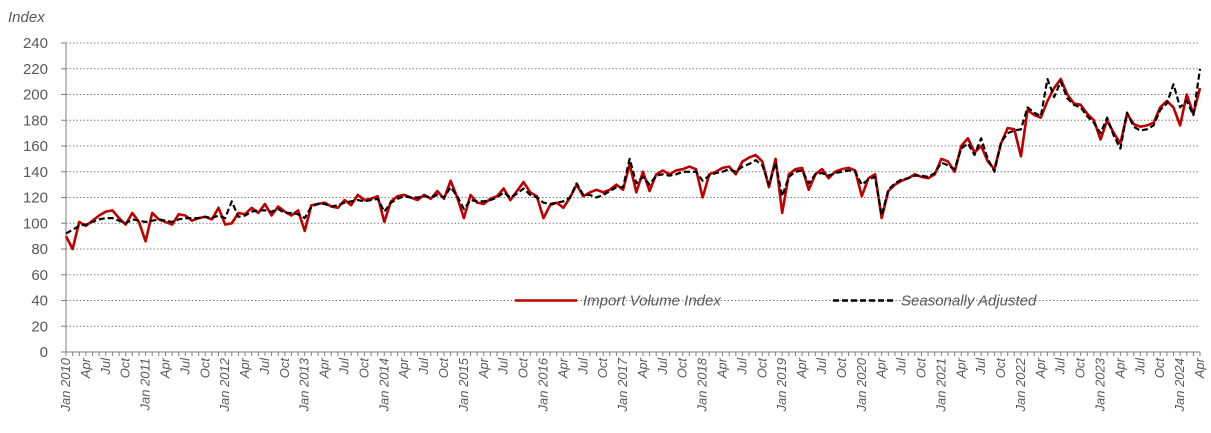 The image size is (1211, 433). Describe the element at coordinates (35, 223) in the screenshot. I see `y-tick-label: 100` at that location.